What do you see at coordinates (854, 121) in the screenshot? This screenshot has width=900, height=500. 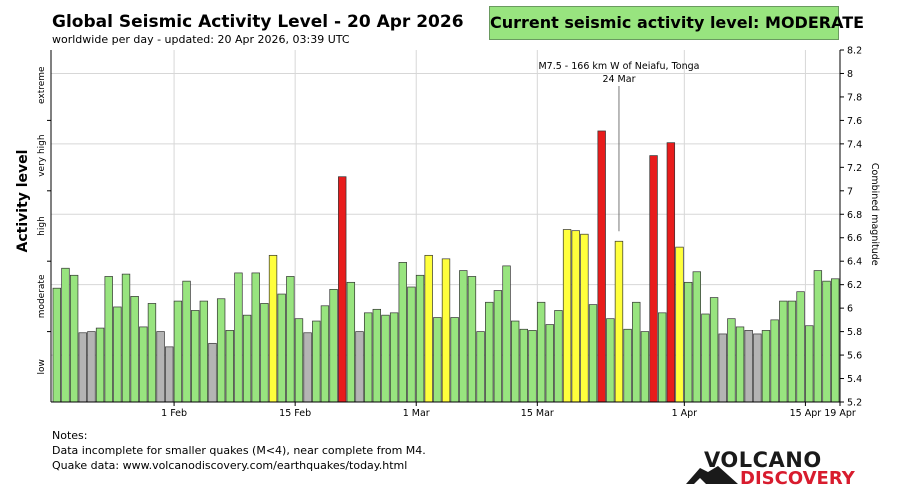 I see `y-tick-label: 7.6` at bounding box center [854, 121].